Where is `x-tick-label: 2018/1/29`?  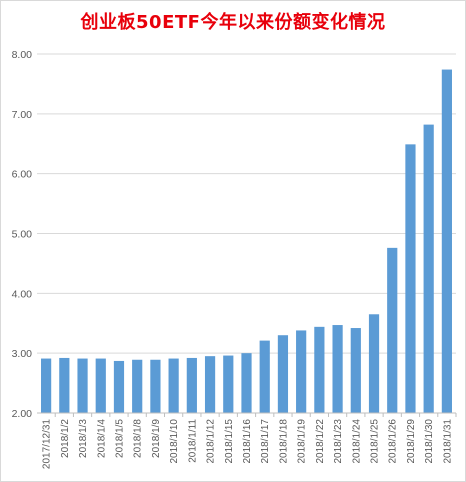 x-tick-label: 2018/1/29 is located at coordinates (411, 441).